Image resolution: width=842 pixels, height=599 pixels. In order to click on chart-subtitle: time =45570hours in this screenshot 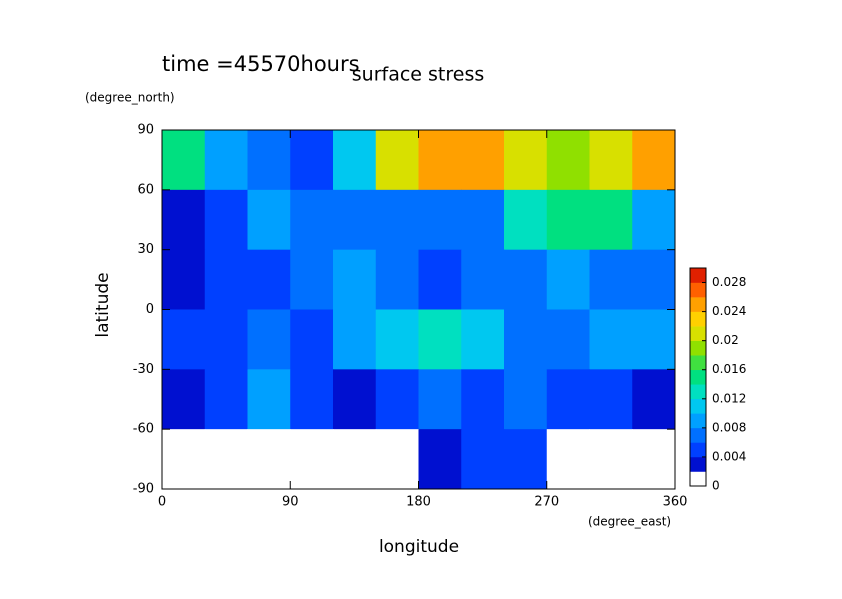, I will do `click(261, 64)`.